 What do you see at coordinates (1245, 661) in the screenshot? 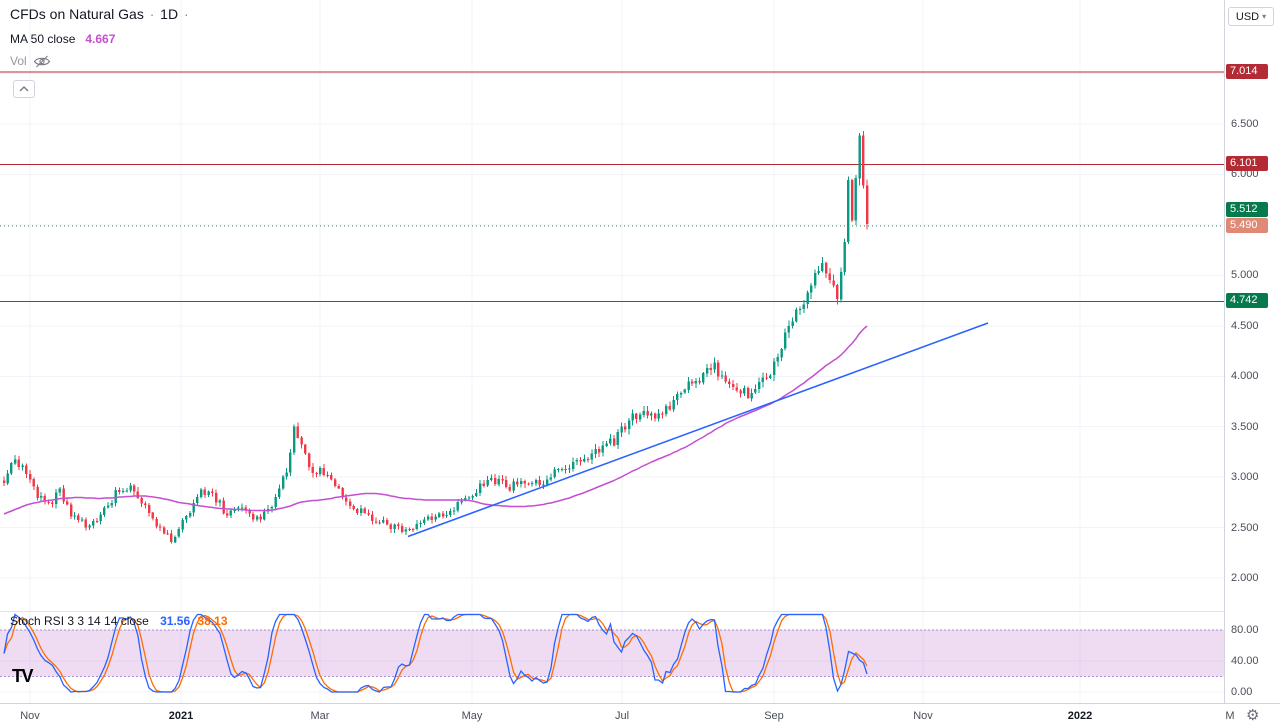
I see `indicator-scale-label: 40.00` at bounding box center [1245, 661].